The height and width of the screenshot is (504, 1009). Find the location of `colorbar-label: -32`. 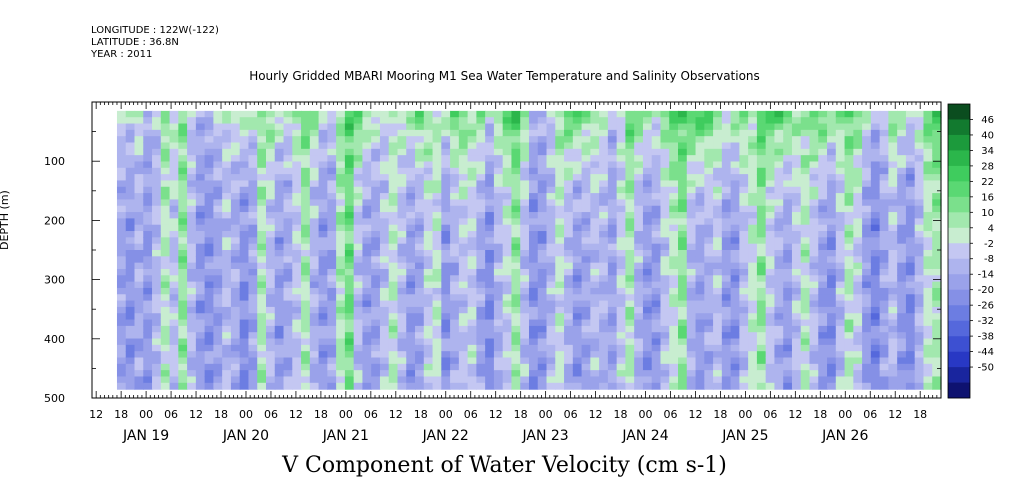

colorbar-label: -32 is located at coordinates (986, 321).